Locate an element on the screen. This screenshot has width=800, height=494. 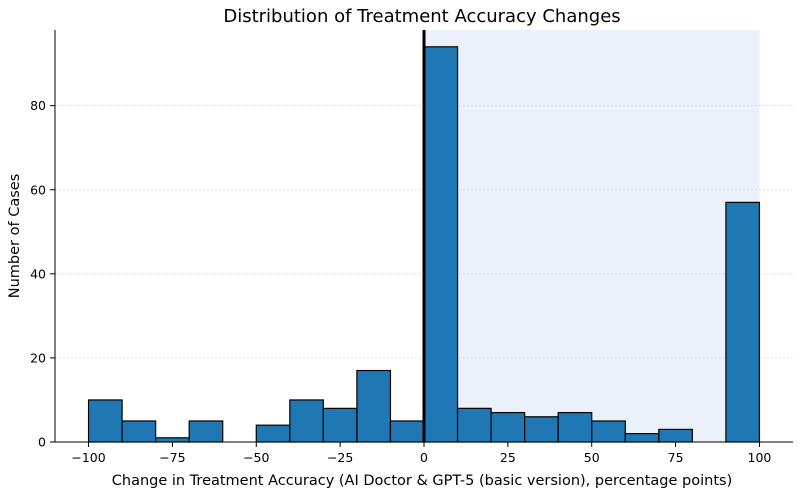
x-tick-label: −75 is located at coordinates (172, 457).